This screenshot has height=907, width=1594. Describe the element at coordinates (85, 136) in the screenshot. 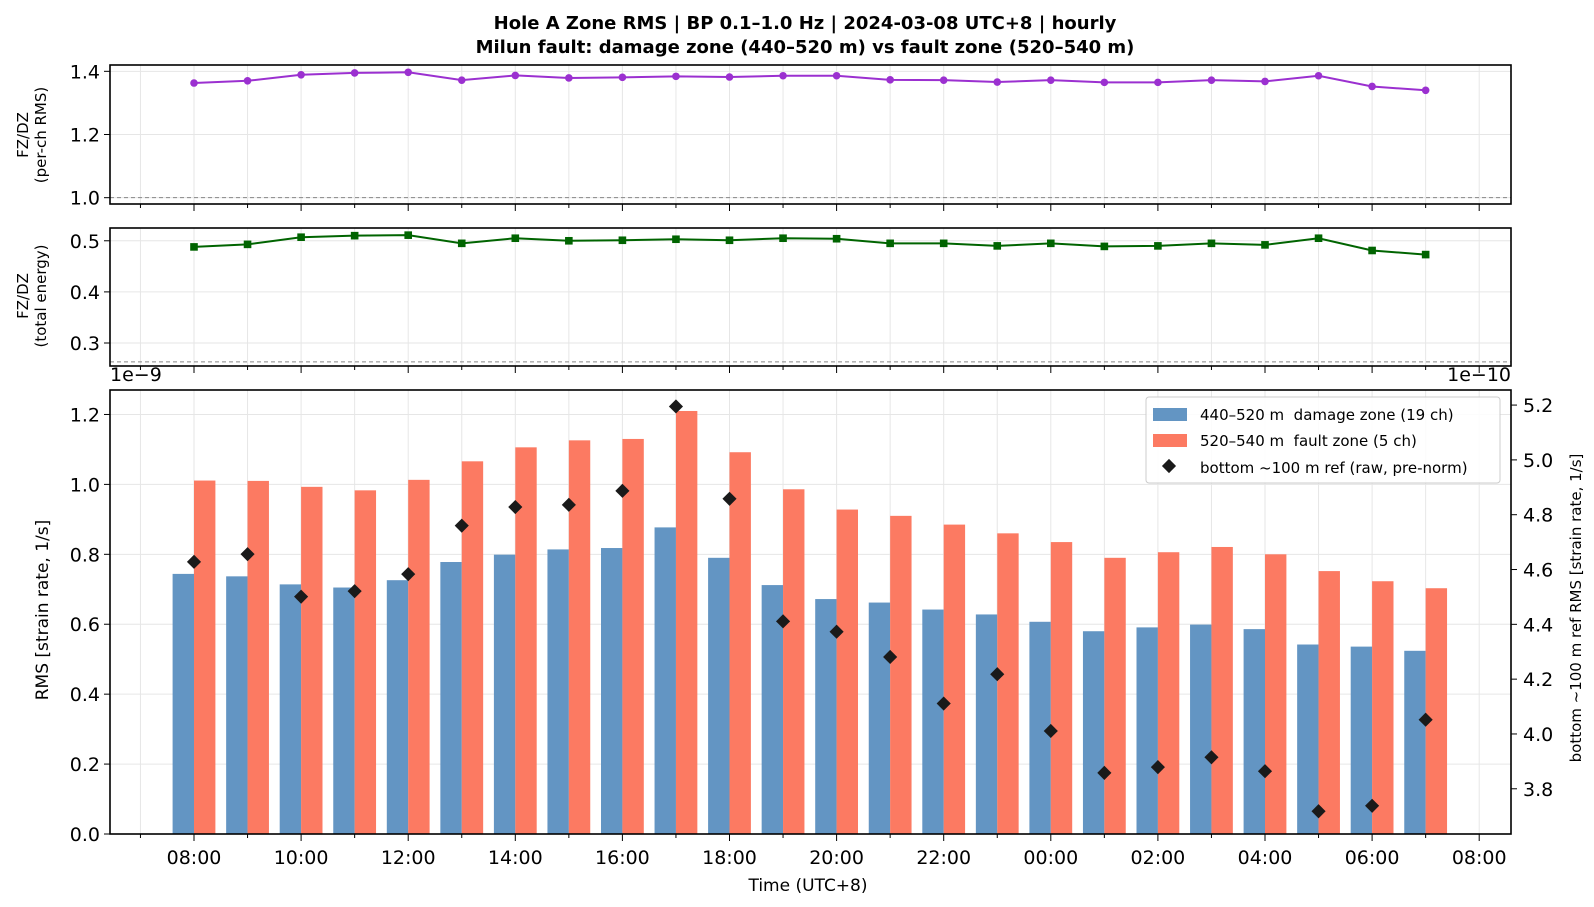

I see `ratio-rms-ytick-label: 1.2` at that location.